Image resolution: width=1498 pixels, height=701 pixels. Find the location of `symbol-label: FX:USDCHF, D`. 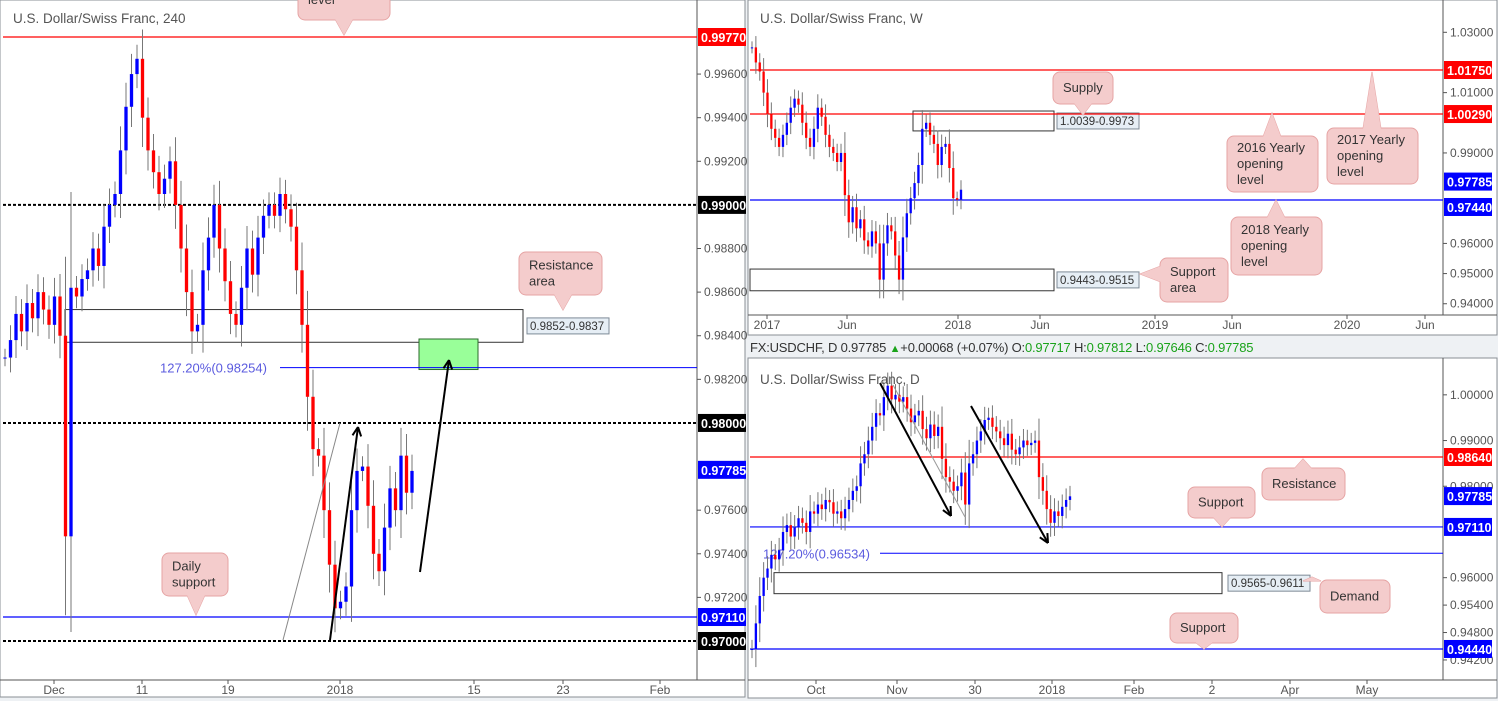

symbol-label: FX:USDCHF, D is located at coordinates (794, 347).